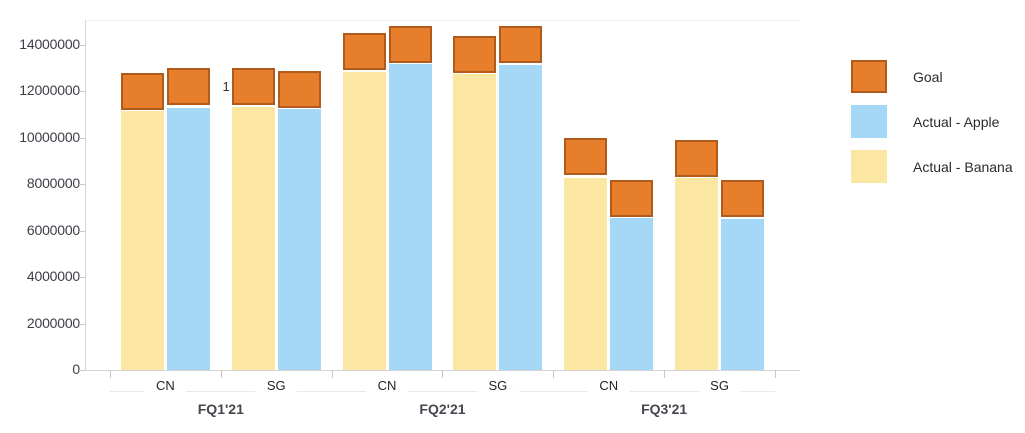  I want to click on x-group-label-fq1-21: FQ1'21, so click(220, 409).